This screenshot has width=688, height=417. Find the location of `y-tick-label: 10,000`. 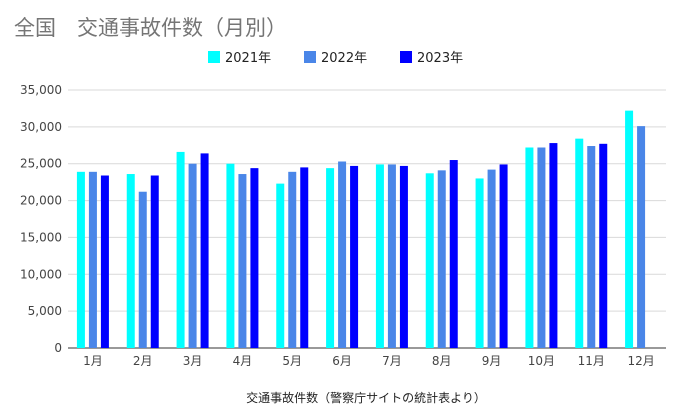

y-tick-label: 10,000 is located at coordinates (41, 274).